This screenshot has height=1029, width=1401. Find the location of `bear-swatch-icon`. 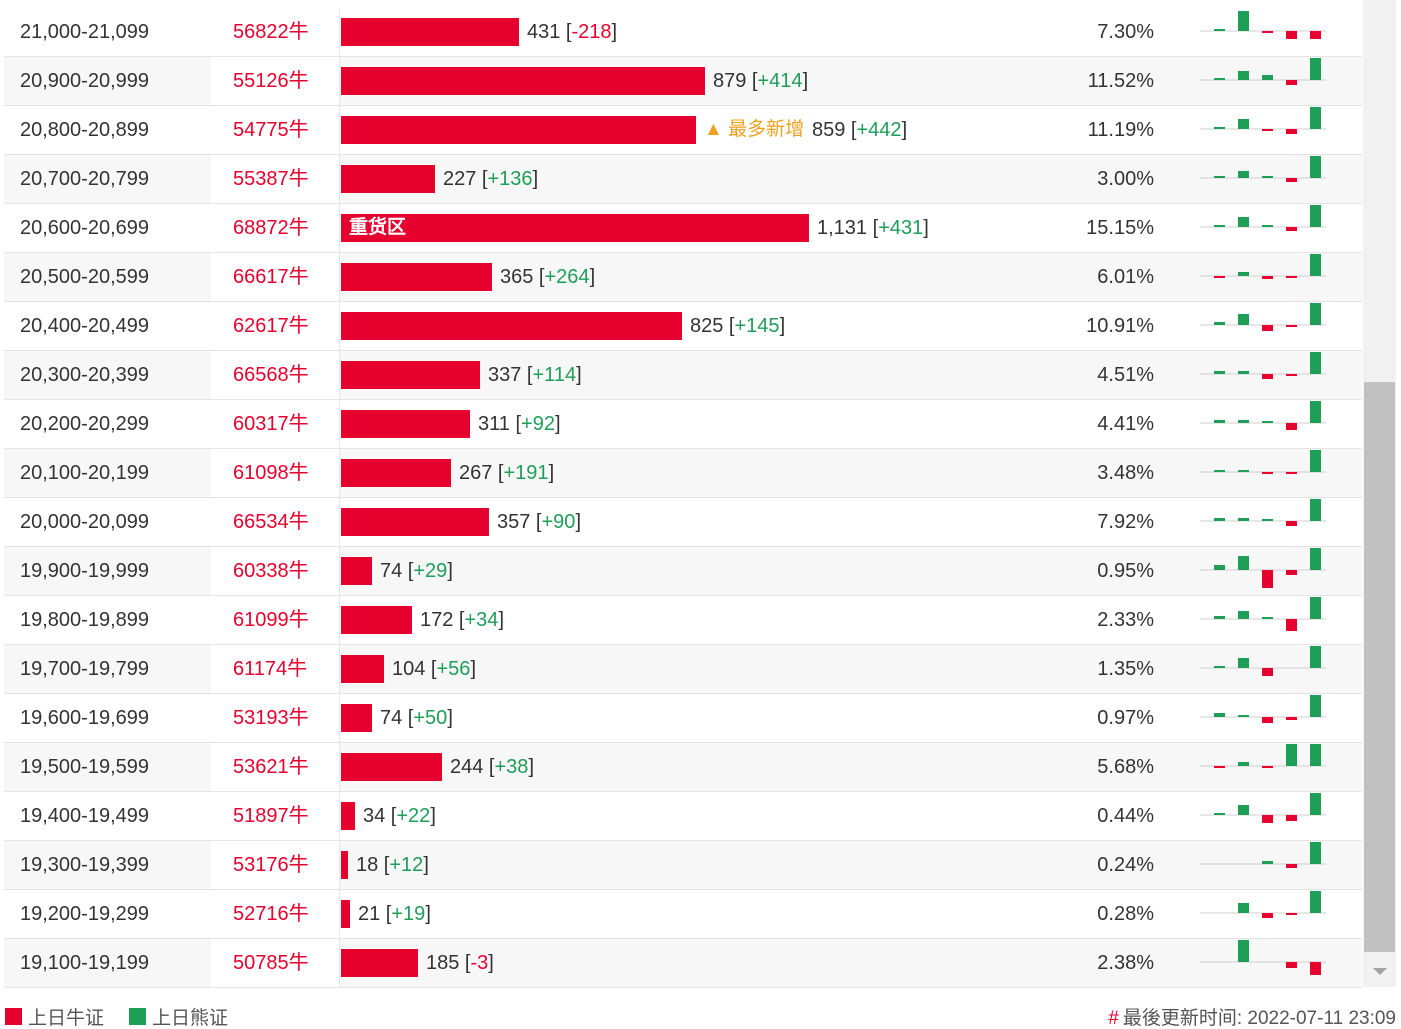

bear-swatch-icon is located at coordinates (137, 1016).